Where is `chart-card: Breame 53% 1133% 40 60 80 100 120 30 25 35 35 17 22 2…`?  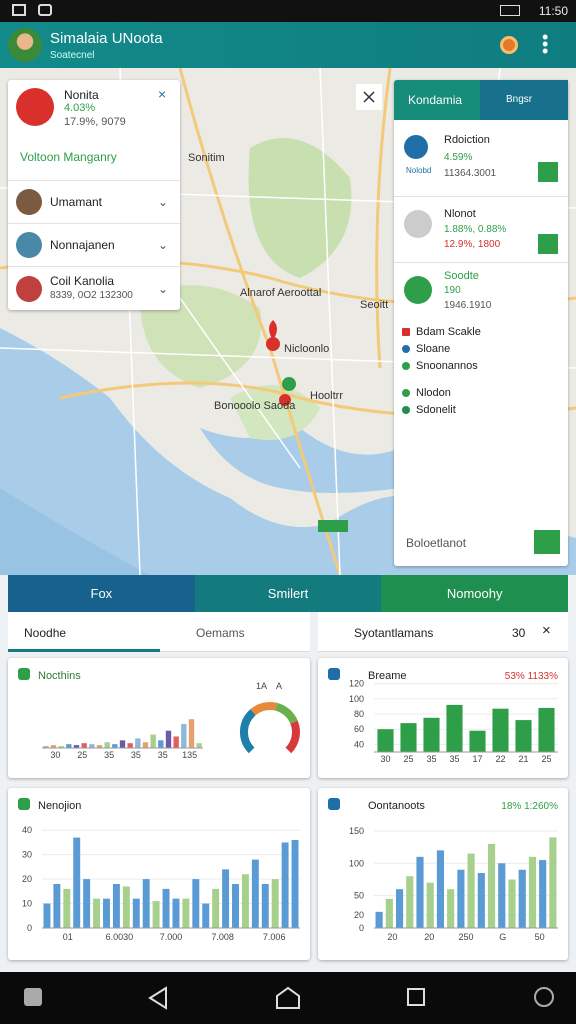 chart-card: Breame 53% 1133% 40 60 80 100 120 30 25 35 35 17 22 2… is located at coordinates (443, 718).